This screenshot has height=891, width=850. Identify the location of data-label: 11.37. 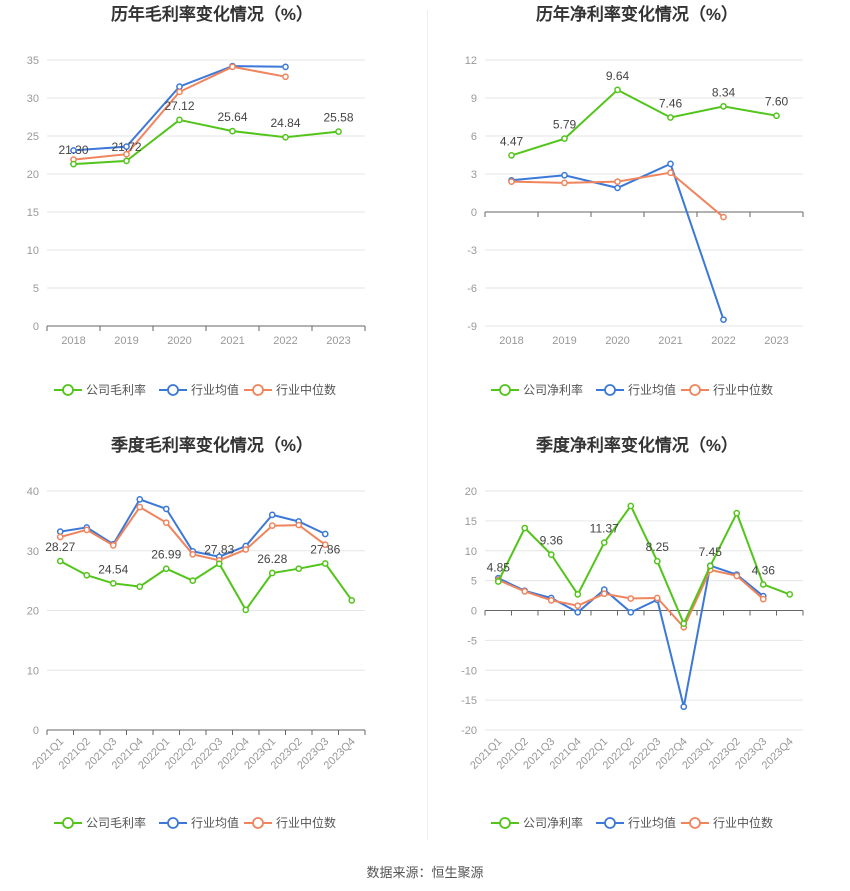
(604, 529).